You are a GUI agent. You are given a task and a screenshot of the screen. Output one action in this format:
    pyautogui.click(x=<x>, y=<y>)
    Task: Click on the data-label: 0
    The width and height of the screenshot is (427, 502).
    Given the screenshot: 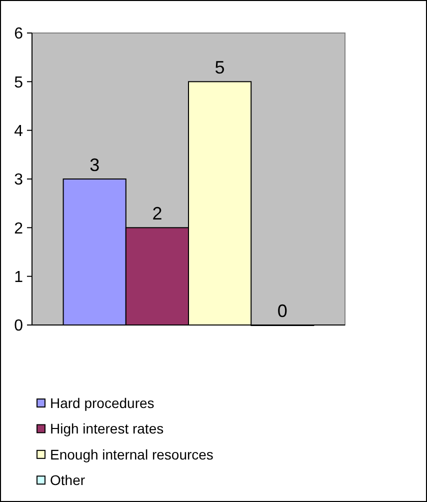 What is the action you would take?
    pyautogui.click(x=282, y=311)
    